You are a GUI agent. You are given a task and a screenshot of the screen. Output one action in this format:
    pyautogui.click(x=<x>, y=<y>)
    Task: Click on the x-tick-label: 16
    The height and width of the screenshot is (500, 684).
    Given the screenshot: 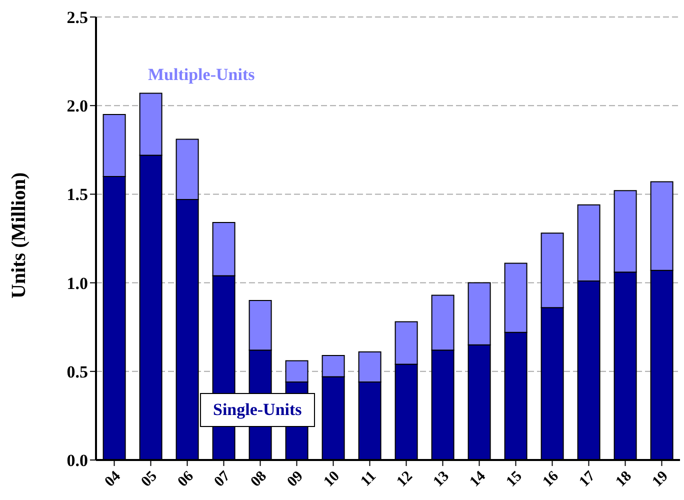 What is the action you would take?
    pyautogui.click(x=551, y=479)
    